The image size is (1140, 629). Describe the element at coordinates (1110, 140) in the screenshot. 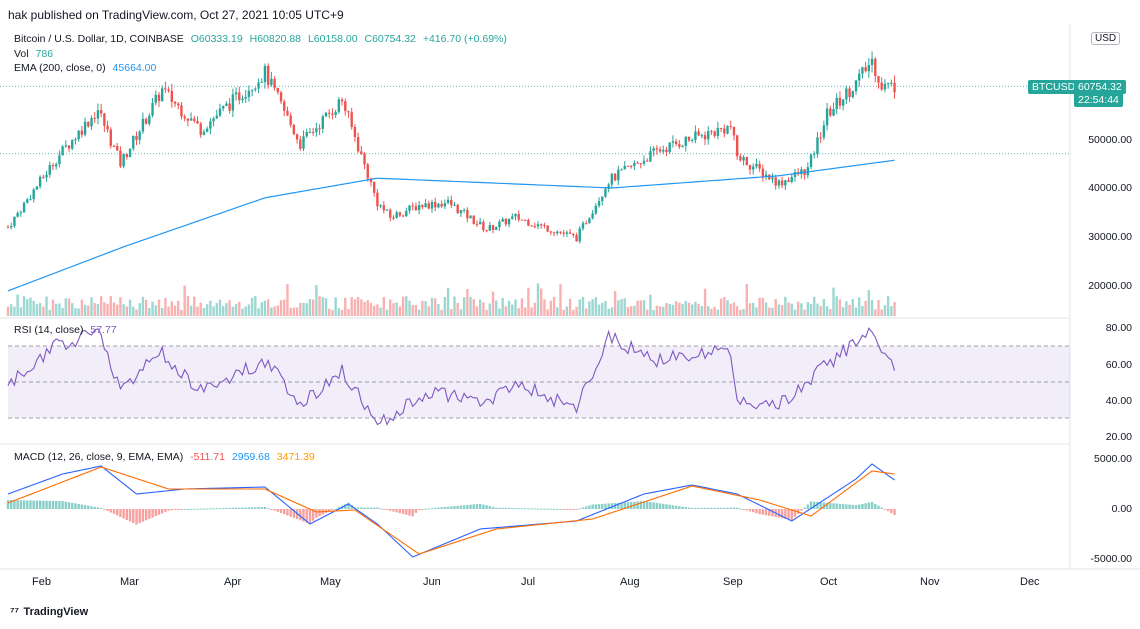

I see `price-axis-label: 50000.00` at that location.